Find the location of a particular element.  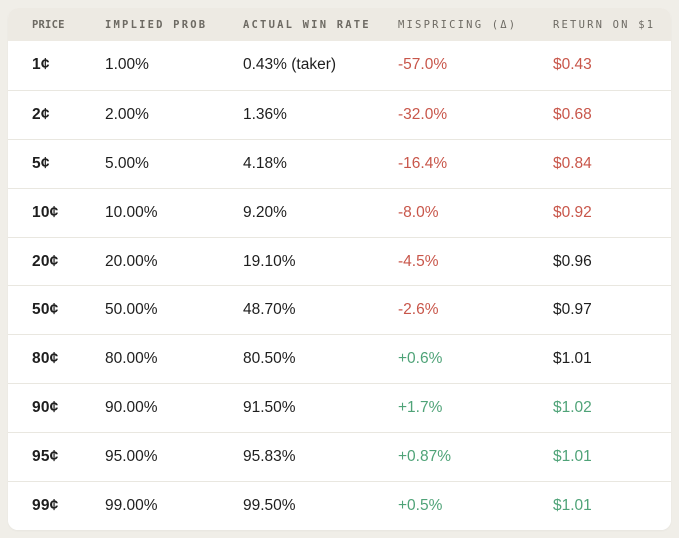

cell-return_on_1: $0.68 is located at coordinates (572, 114).